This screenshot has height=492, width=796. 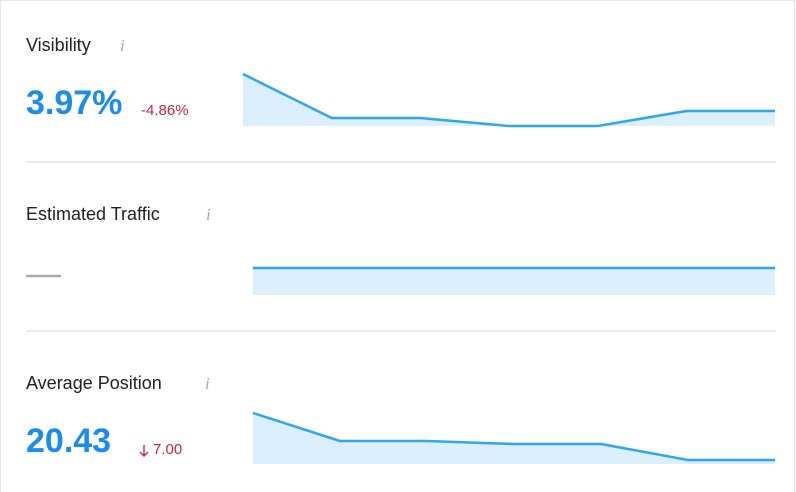 What do you see at coordinates (165, 110) in the screenshot?
I see `metric-change: -4.86%` at bounding box center [165, 110].